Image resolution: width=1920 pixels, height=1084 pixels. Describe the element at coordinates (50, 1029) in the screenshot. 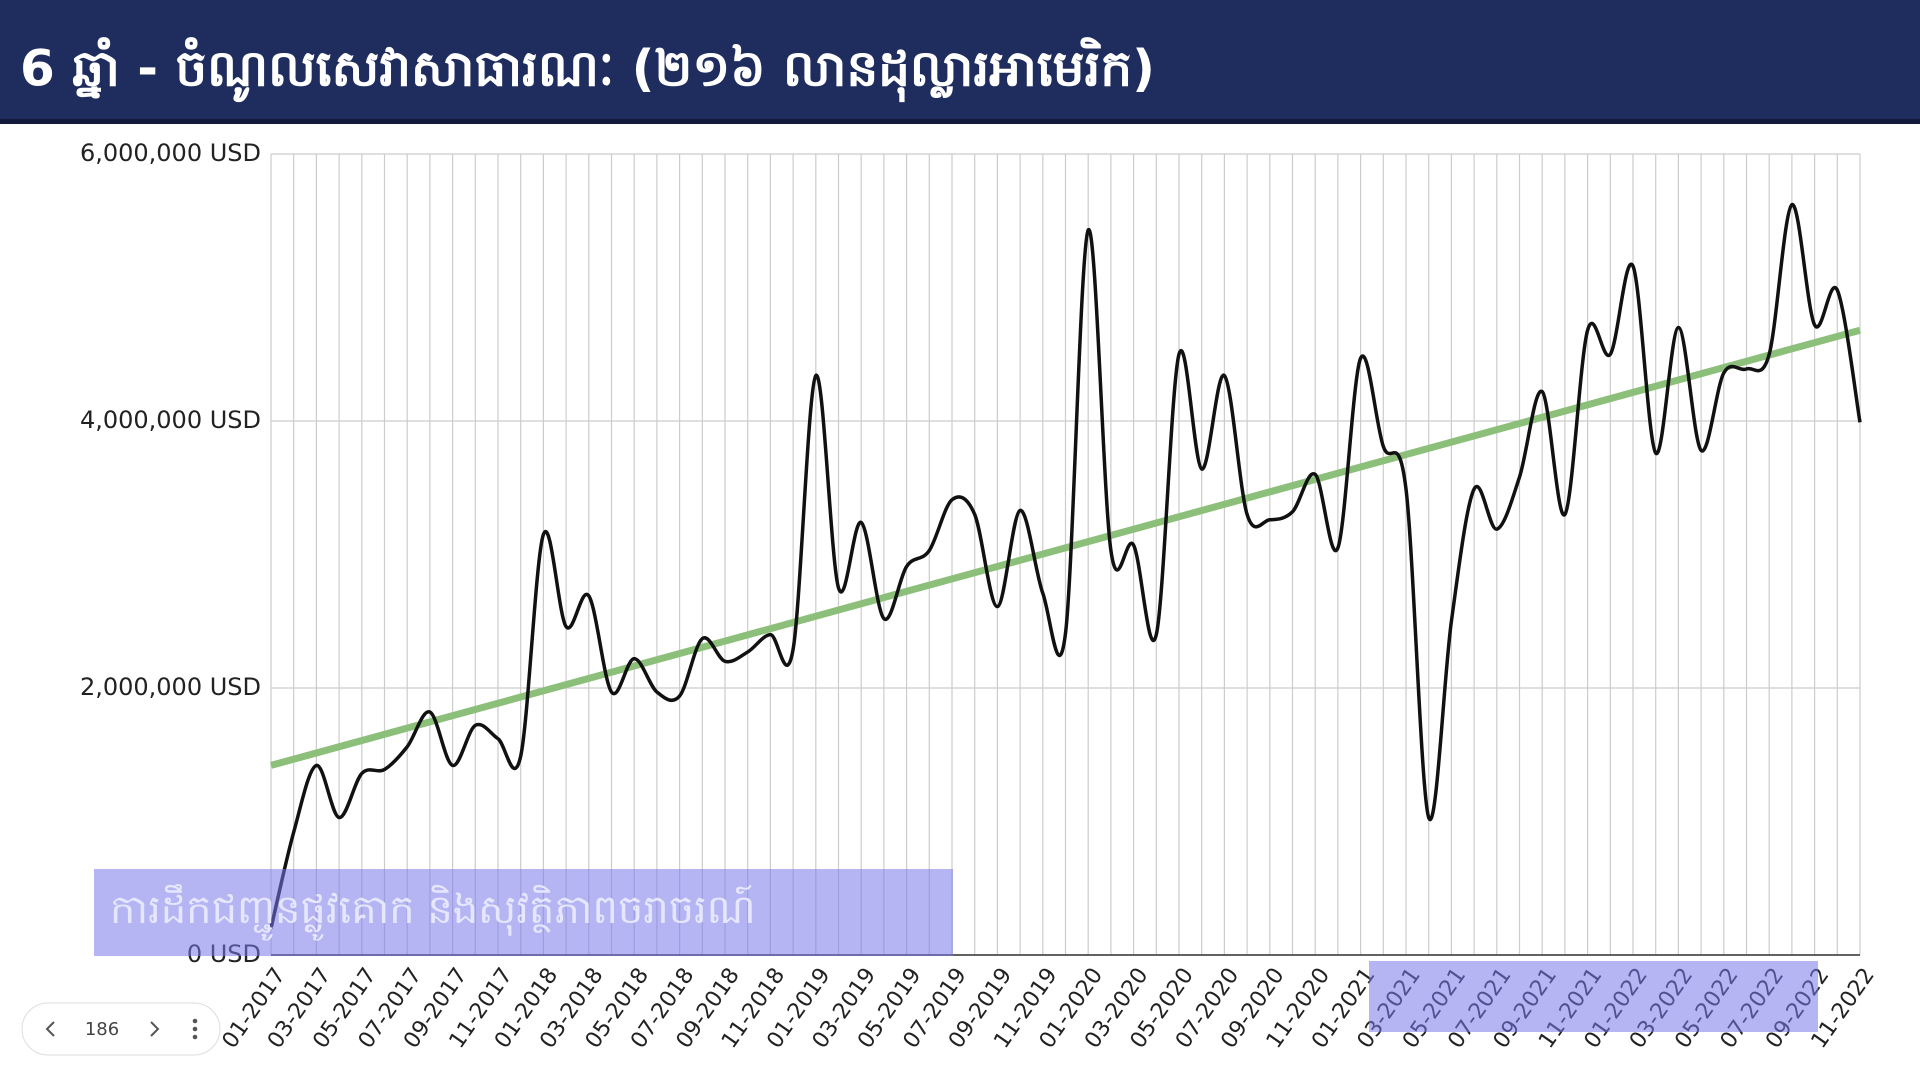

I see `prev-button` at that location.